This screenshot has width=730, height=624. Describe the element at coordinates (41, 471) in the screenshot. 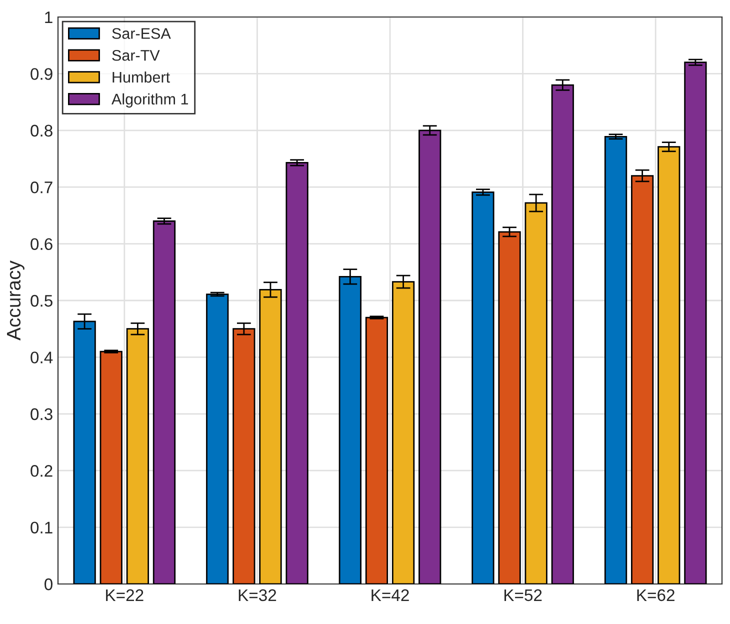

I see `y-tick-label: 0.2` at that location.